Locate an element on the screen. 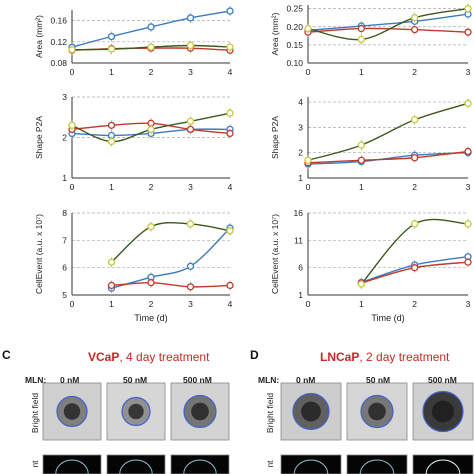 The image size is (474, 474). y-tick-label: 2 is located at coordinates (300, 153).